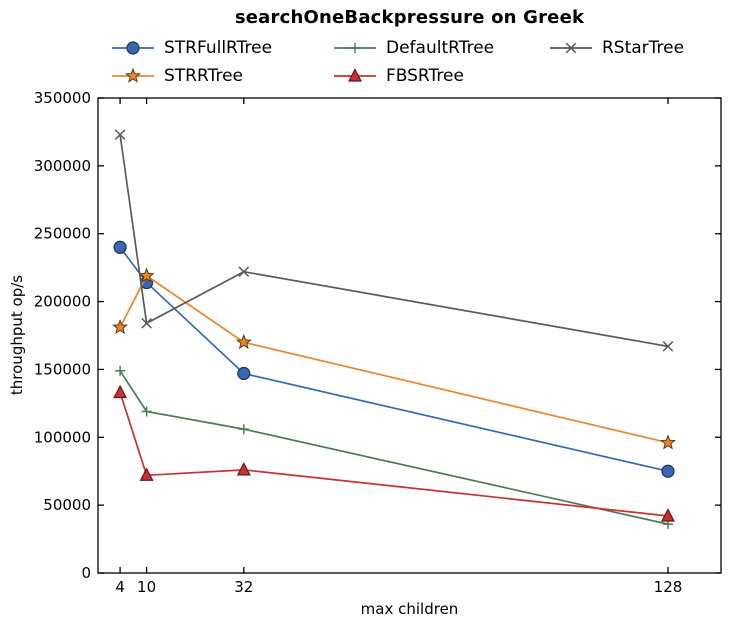 This screenshot has height=632, width=731. What do you see at coordinates (146, 587) in the screenshot?
I see `x-tick-label: 10` at bounding box center [146, 587].